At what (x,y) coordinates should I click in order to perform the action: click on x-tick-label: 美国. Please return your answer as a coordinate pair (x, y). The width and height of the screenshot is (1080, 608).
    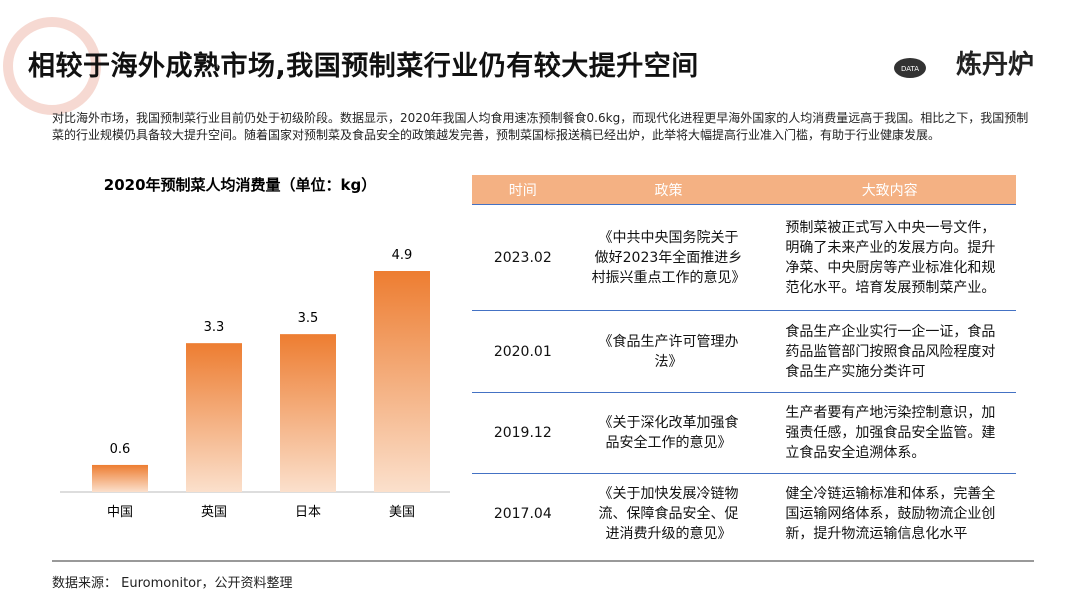
    Looking at the image, I should click on (402, 512).